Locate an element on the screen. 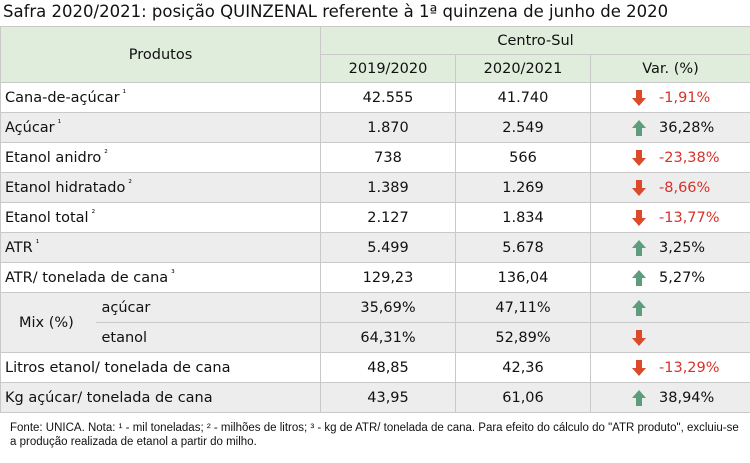  value-2020: 47,11% is located at coordinates (523, 307).